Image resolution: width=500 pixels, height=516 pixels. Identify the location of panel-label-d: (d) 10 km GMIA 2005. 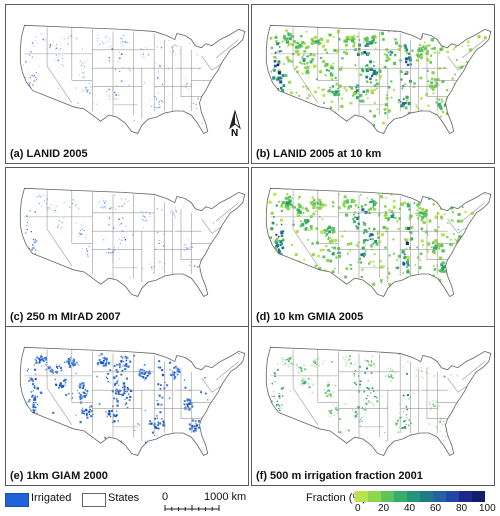
(310, 317).